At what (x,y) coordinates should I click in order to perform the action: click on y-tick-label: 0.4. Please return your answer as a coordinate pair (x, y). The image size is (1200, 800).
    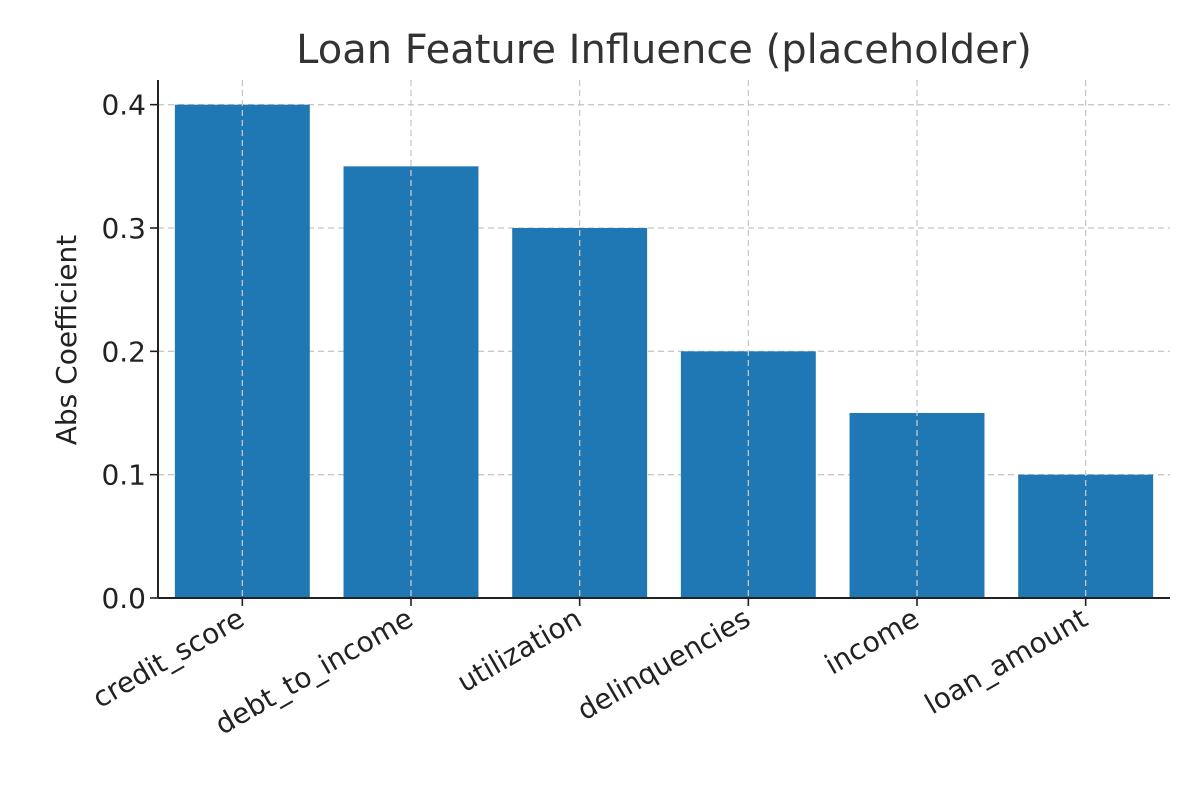
    Looking at the image, I should click on (123, 105).